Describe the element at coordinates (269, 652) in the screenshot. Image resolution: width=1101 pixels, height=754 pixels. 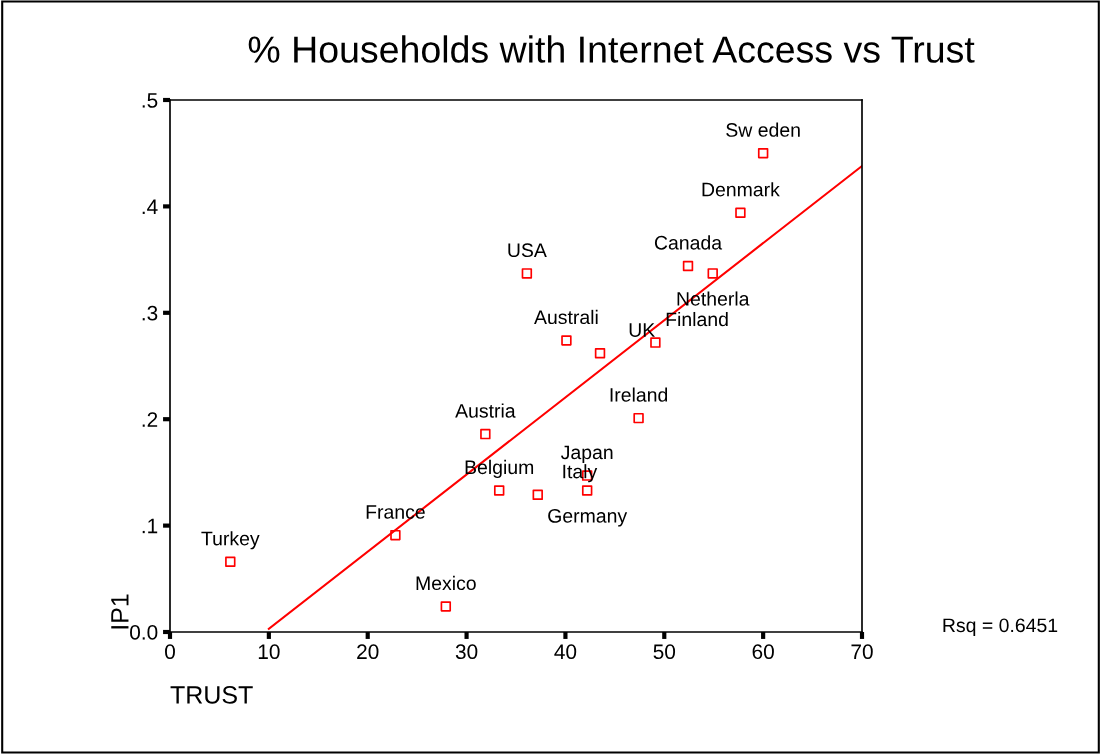
I see `x-tick-label: 10` at that location.